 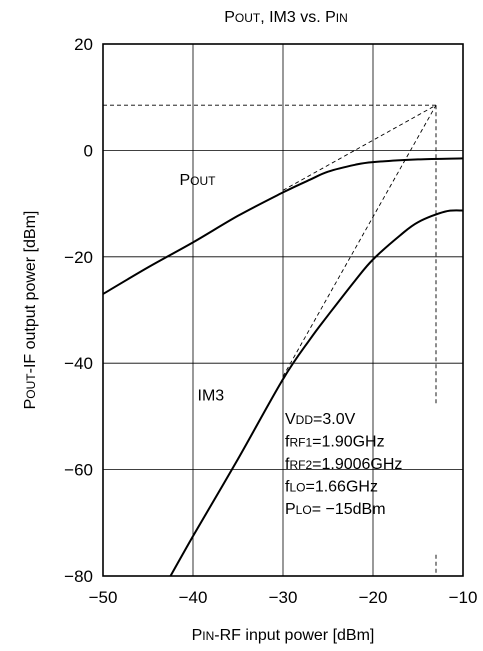 I want to click on x-tick-label: −30, so click(x=283, y=597).